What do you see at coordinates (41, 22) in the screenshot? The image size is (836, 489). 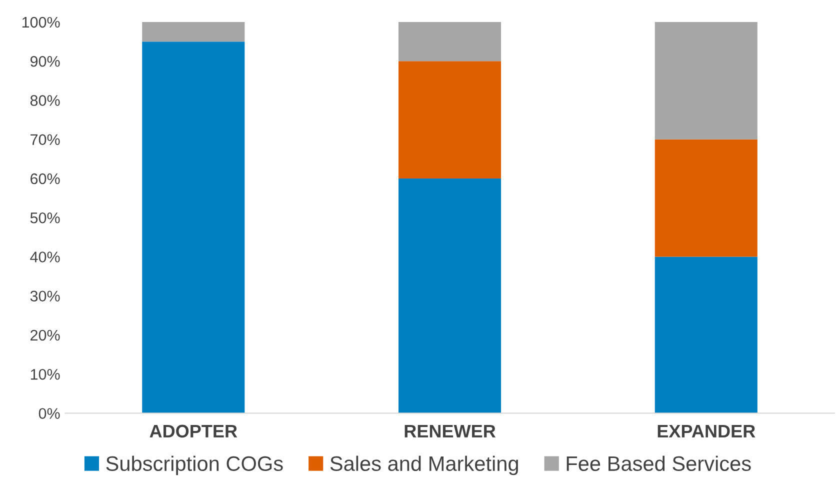 I see `y-tick-label: 100%` at bounding box center [41, 22].